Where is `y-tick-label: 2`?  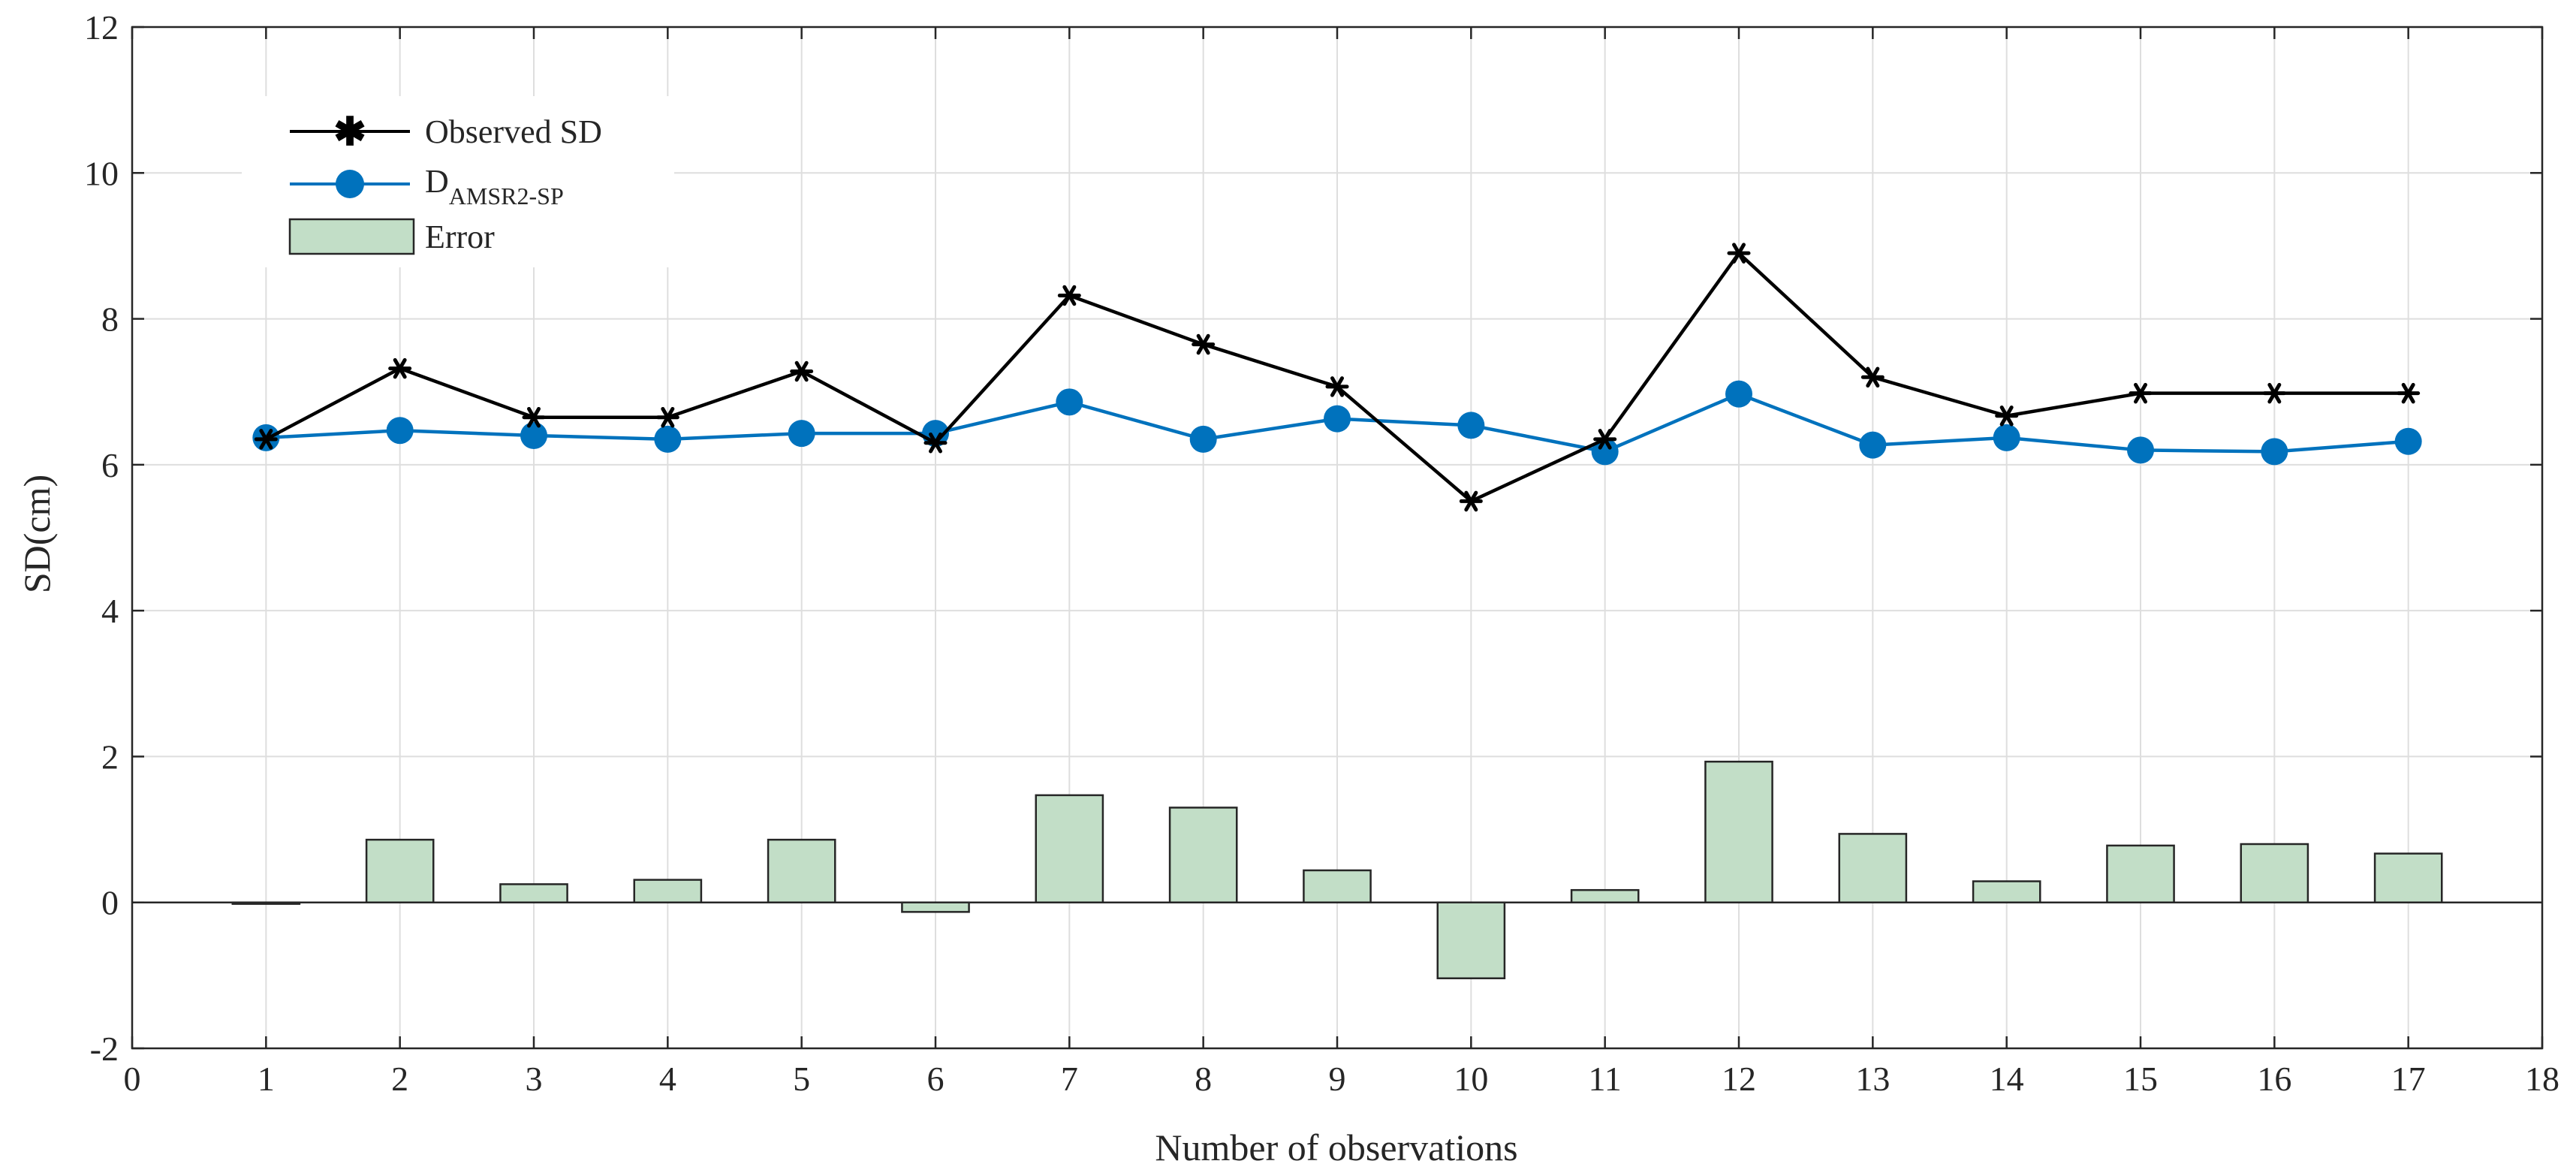
y-tick-label: 2 is located at coordinates (110, 756).